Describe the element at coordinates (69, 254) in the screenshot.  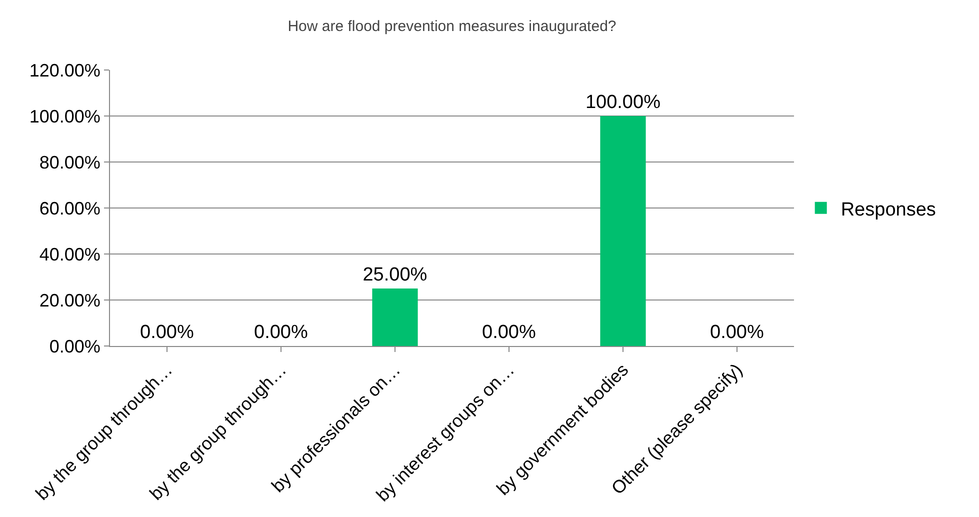
I see `y-tick-label: 40.00%` at that location.